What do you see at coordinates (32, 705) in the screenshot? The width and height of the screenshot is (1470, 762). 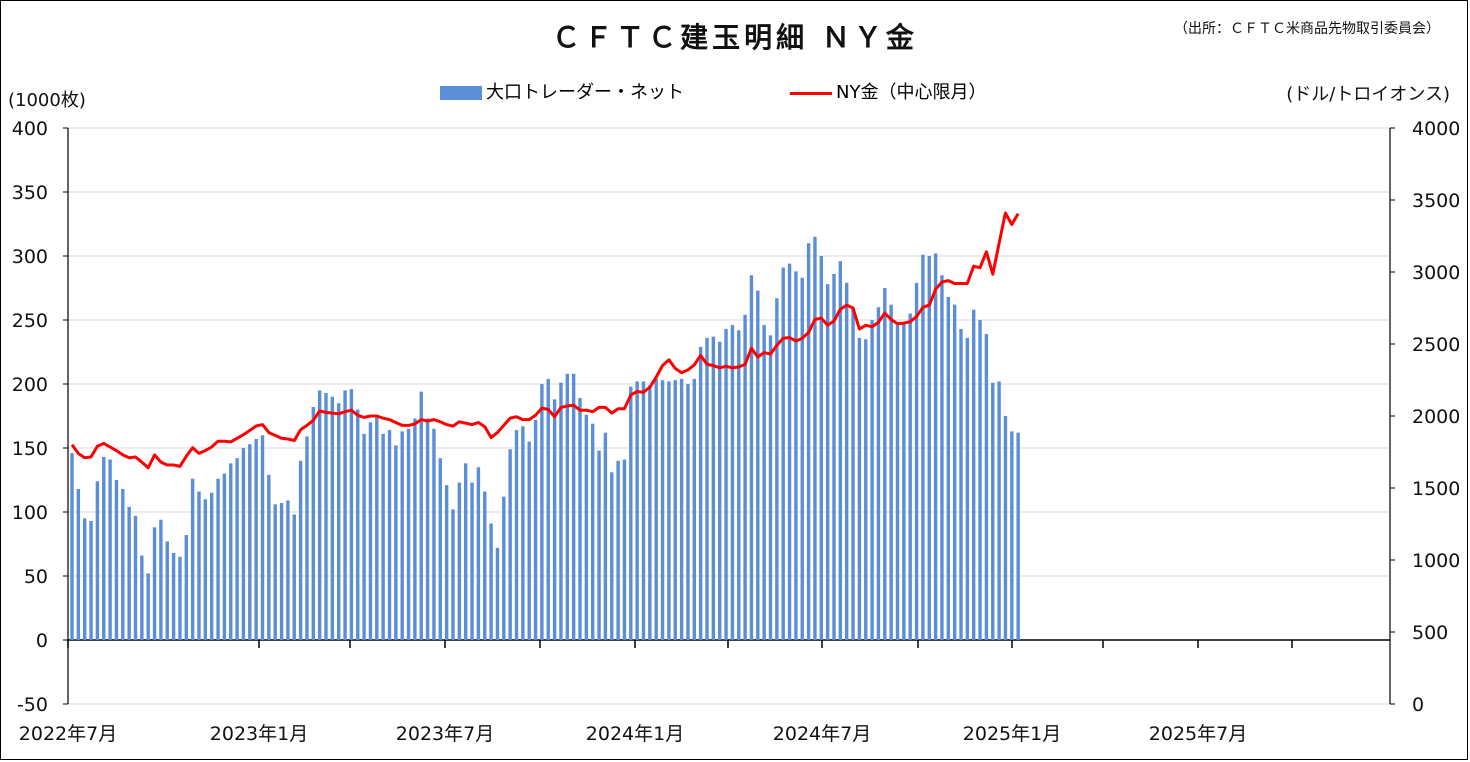 I see `left-axis-tick-label: -50` at bounding box center [32, 705].